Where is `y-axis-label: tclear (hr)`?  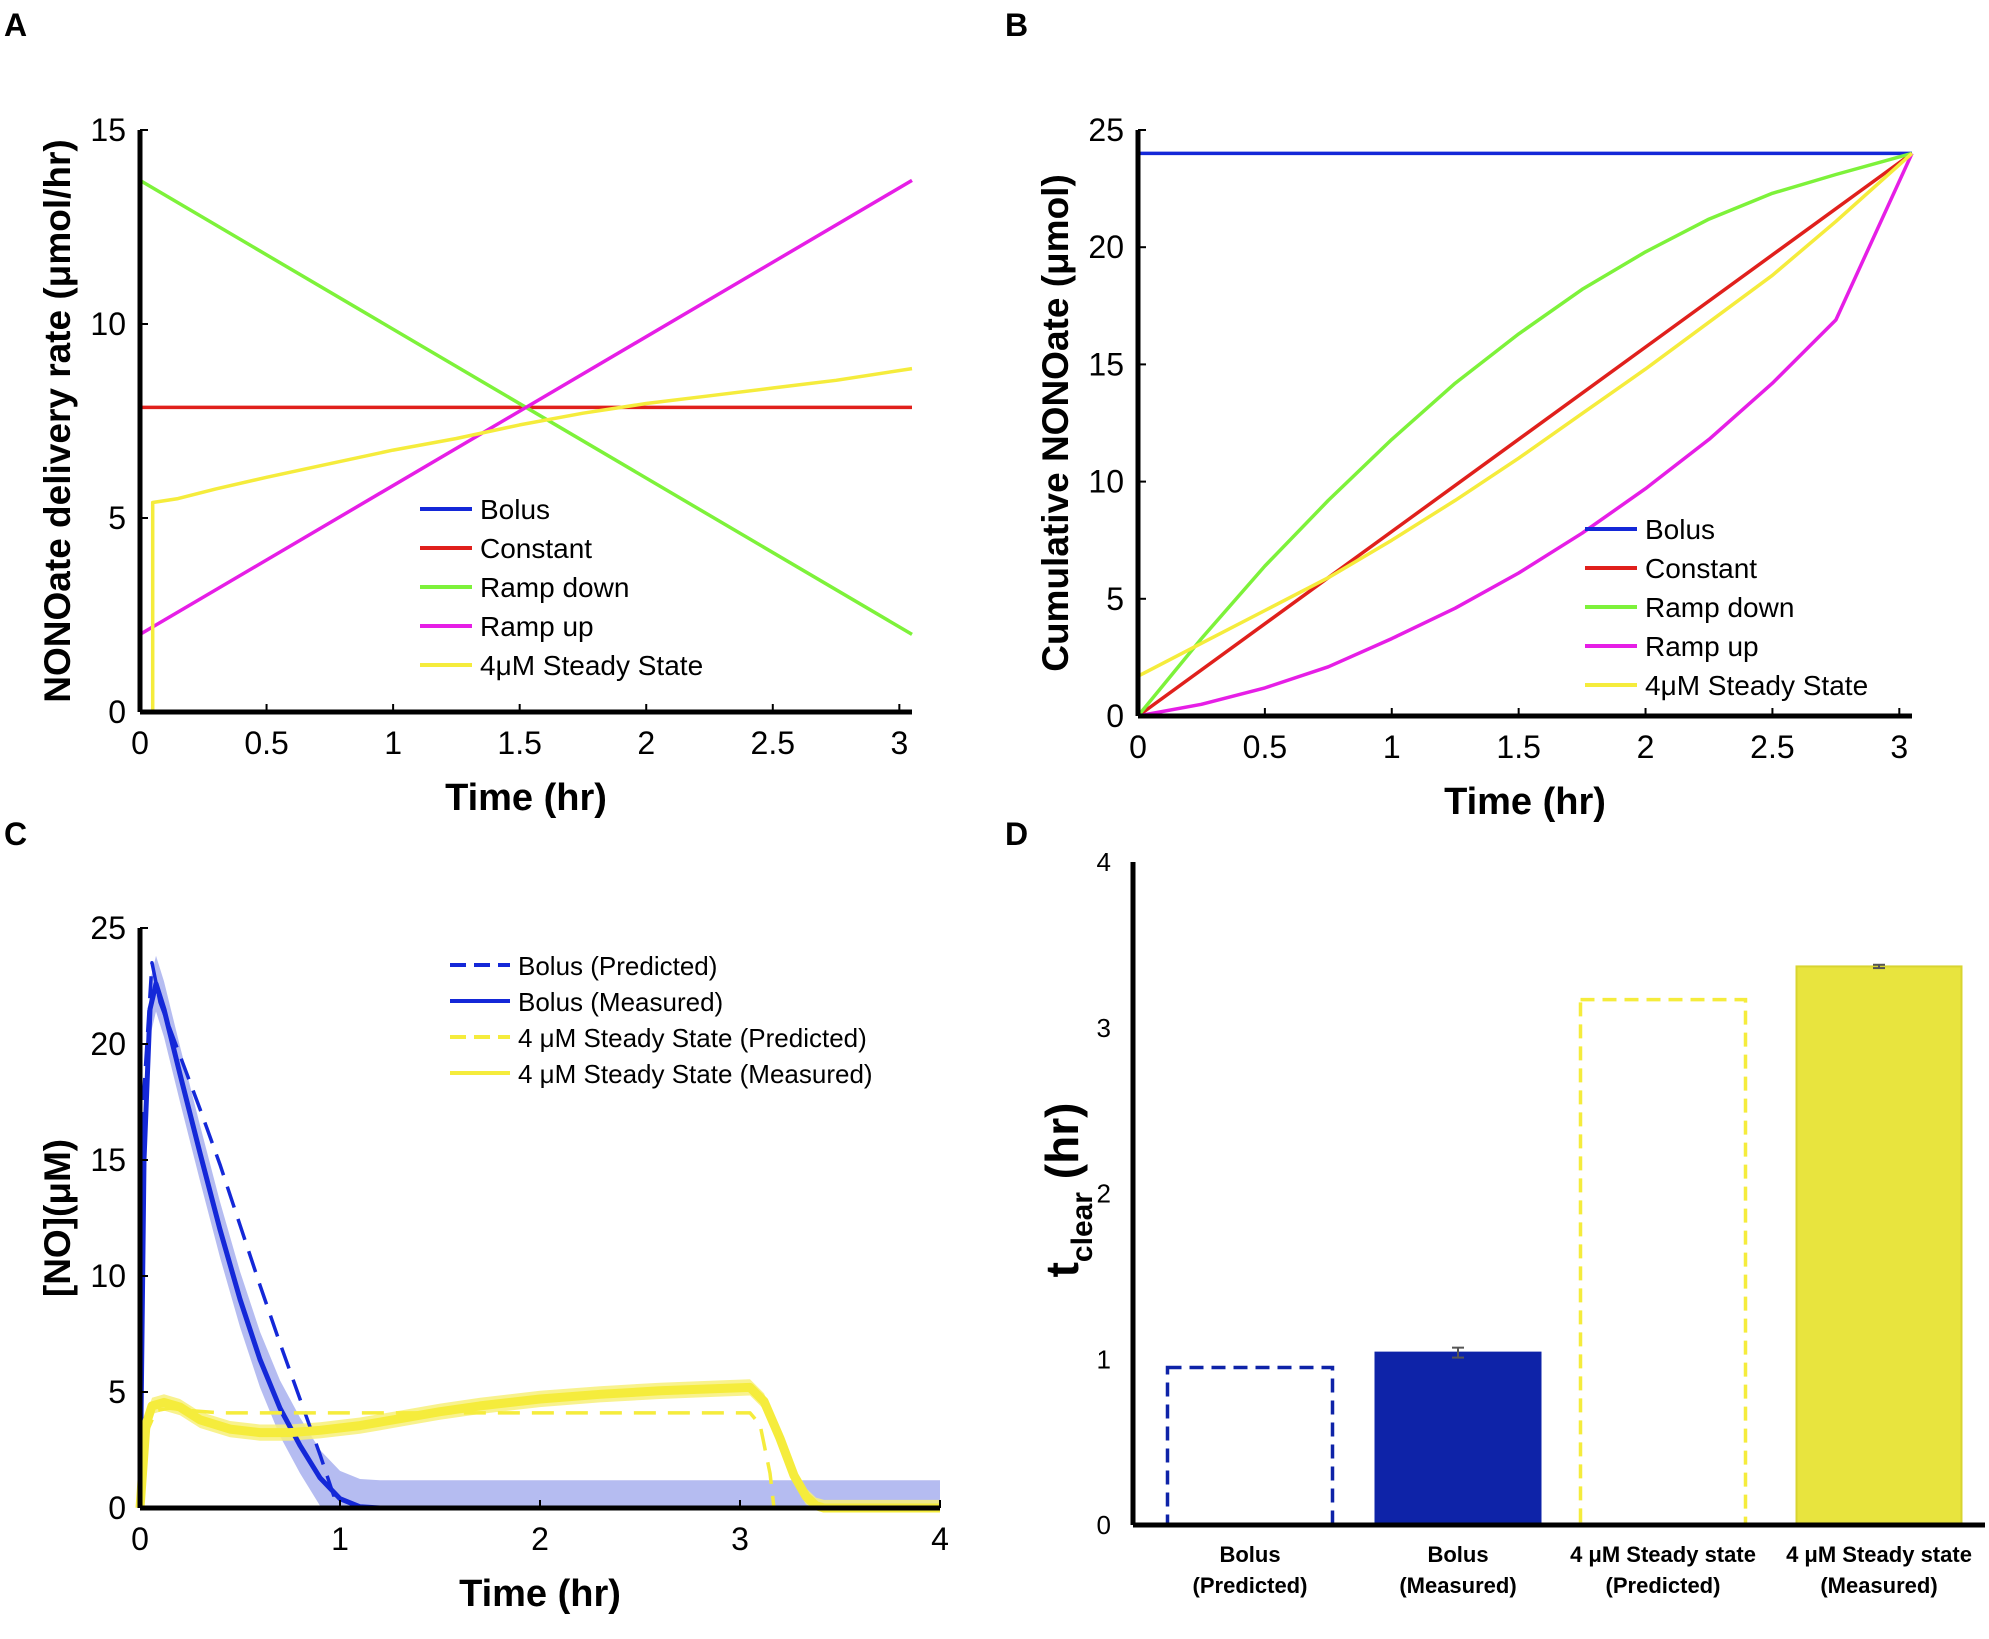
y-axis-label: tclear (hr) is located at coordinates (1067, 1190).